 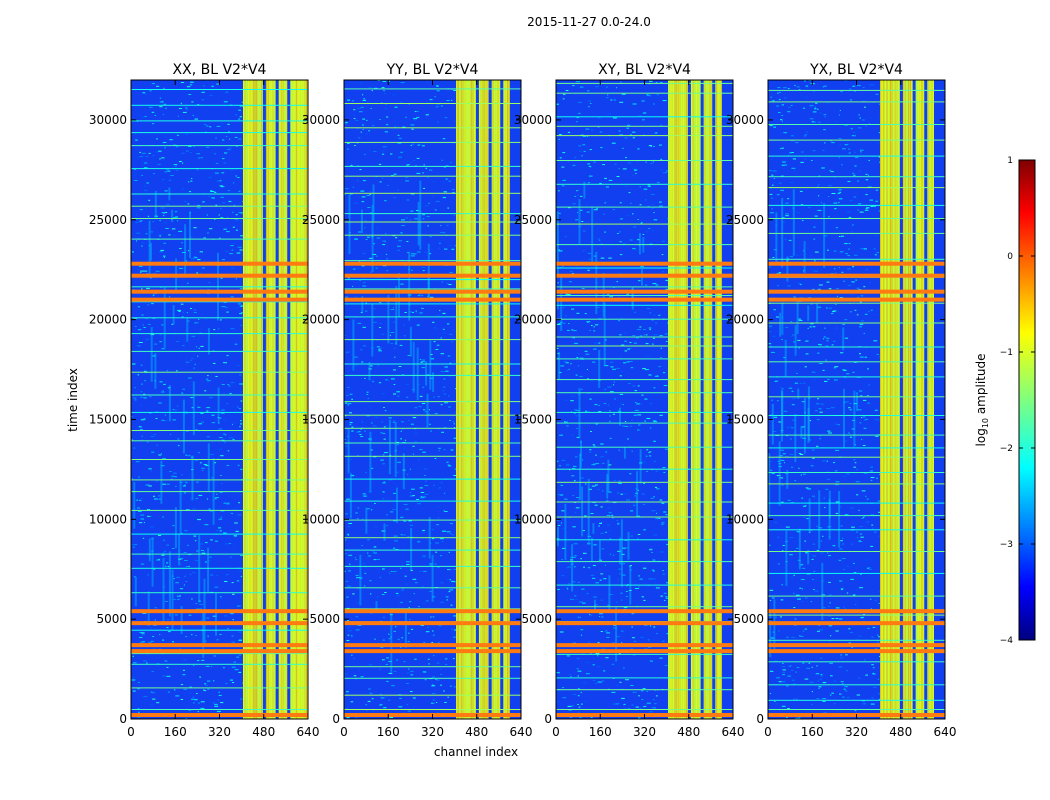 What do you see at coordinates (589, 22) in the screenshot?
I see `figure-title: 2015-11-27 0.0-24.0` at bounding box center [589, 22].